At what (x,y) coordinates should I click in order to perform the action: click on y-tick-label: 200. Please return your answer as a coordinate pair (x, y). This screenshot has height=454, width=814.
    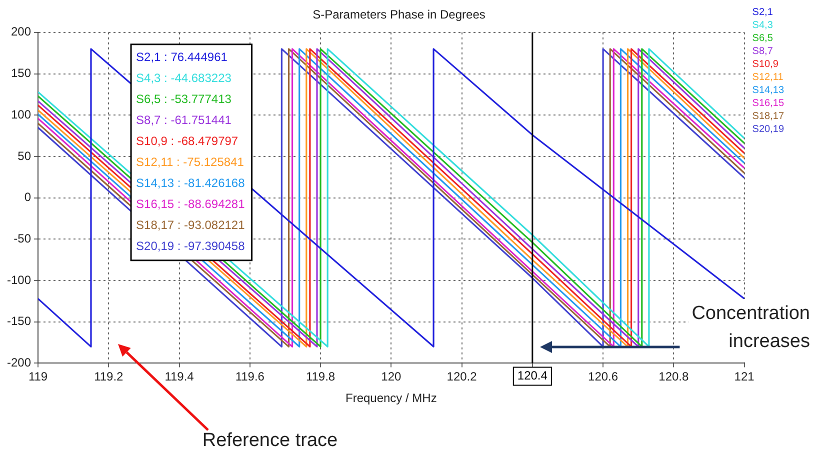
    Looking at the image, I should click on (21, 31).